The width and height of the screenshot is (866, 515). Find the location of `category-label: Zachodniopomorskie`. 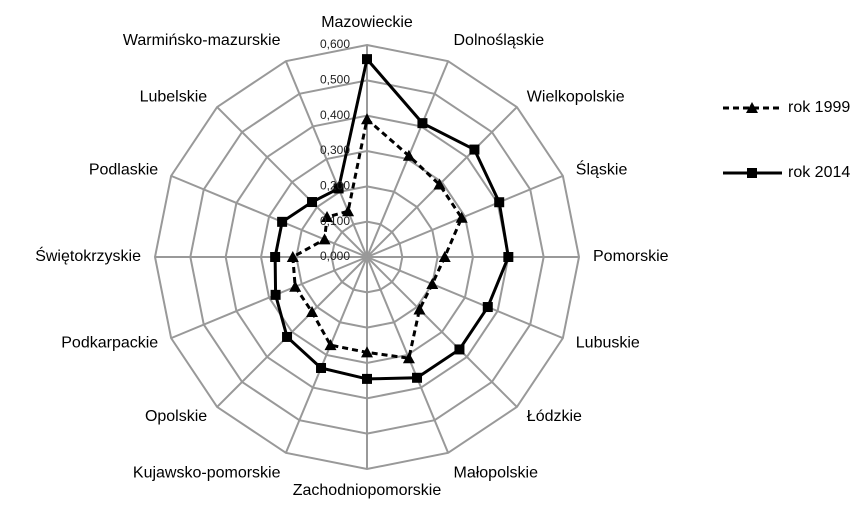

category-label: Zachodniopomorskie is located at coordinates (367, 490).